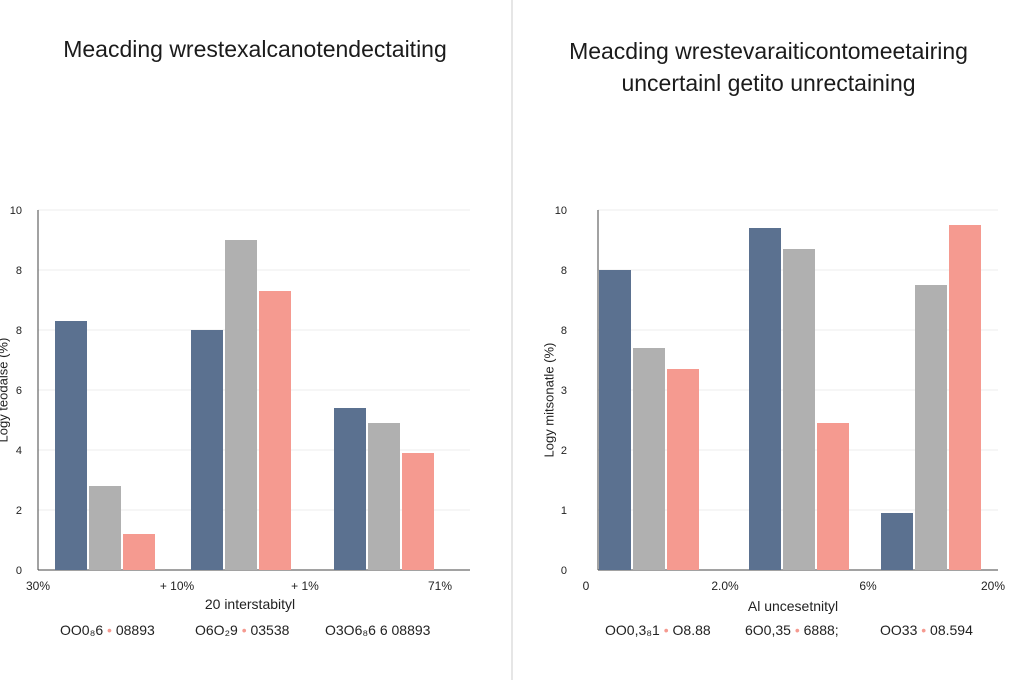 The height and width of the screenshot is (680, 1024). Describe the element at coordinates (5, 390) in the screenshot. I see `y-axis-title: Logy teodalse (%)` at that location.